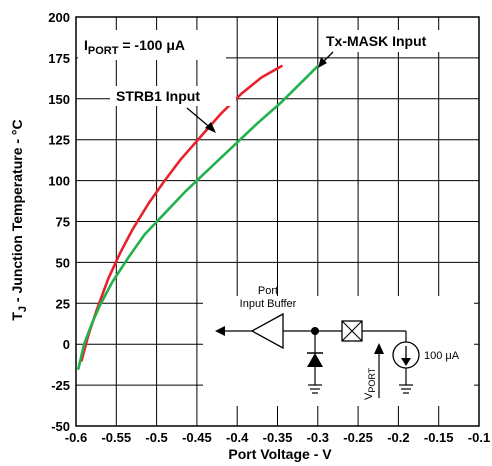 This screenshot has width=492, height=466. Describe the element at coordinates (197, 437) in the screenshot. I see `x-tick-label: -0.45` at that location.